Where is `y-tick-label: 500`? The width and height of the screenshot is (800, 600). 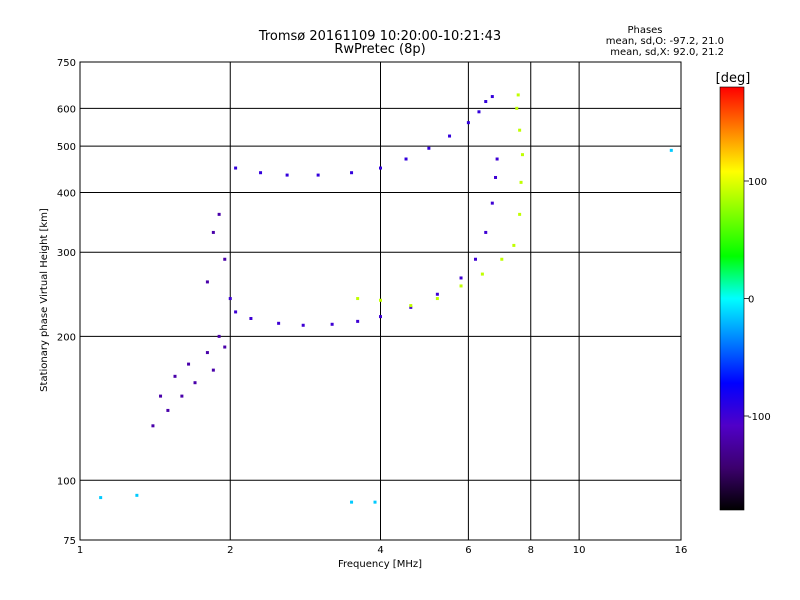
y-tick-label: 500 is located at coordinates (66, 147).